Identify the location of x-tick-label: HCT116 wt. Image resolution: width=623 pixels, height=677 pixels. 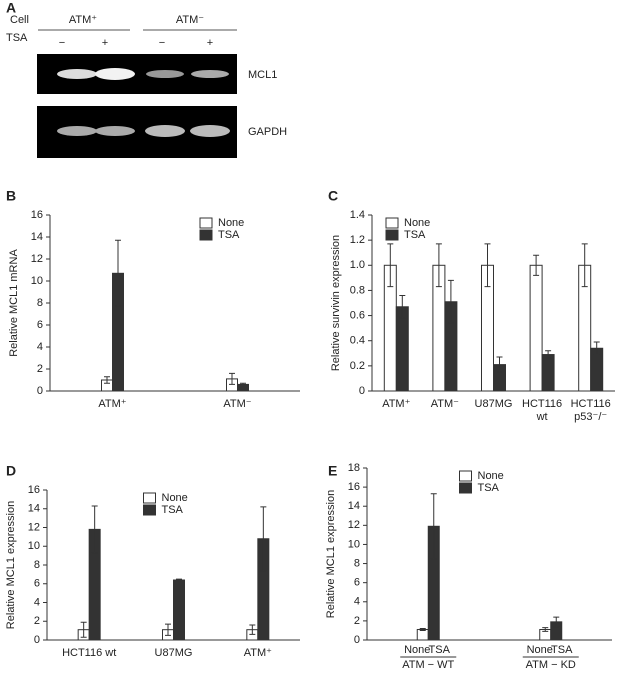
(89, 653).